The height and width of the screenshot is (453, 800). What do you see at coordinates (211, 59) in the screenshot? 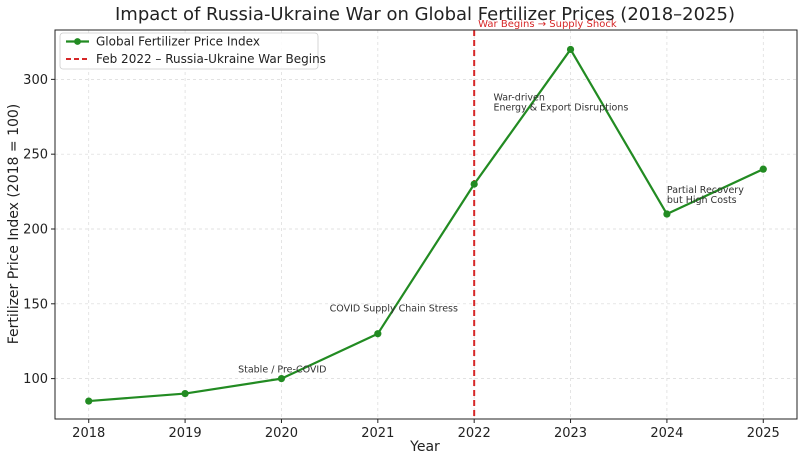
I see `legend-reference-label: Feb 2022 – Russia-Ukraine War Begins` at bounding box center [211, 59].